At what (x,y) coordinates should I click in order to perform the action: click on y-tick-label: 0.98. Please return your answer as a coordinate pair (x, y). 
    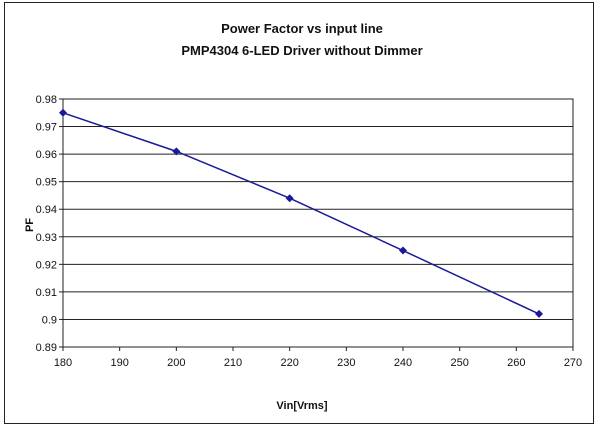
    Looking at the image, I should click on (46, 100).